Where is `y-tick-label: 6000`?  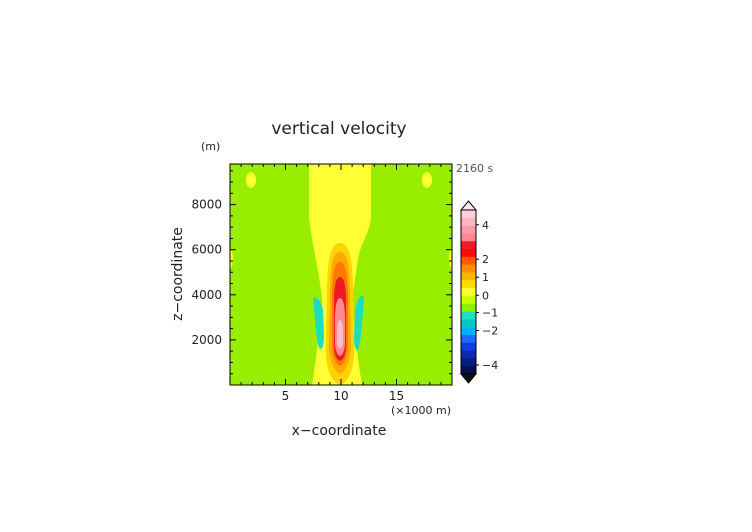 y-tick-label: 6000 is located at coordinates (206, 250).